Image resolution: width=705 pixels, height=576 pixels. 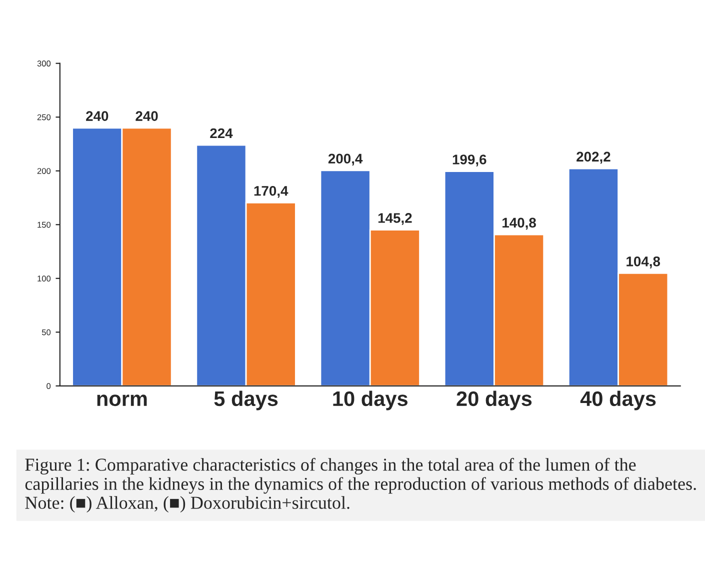 What do you see at coordinates (44, 225) in the screenshot?
I see `y-tick-label: 150` at bounding box center [44, 225].